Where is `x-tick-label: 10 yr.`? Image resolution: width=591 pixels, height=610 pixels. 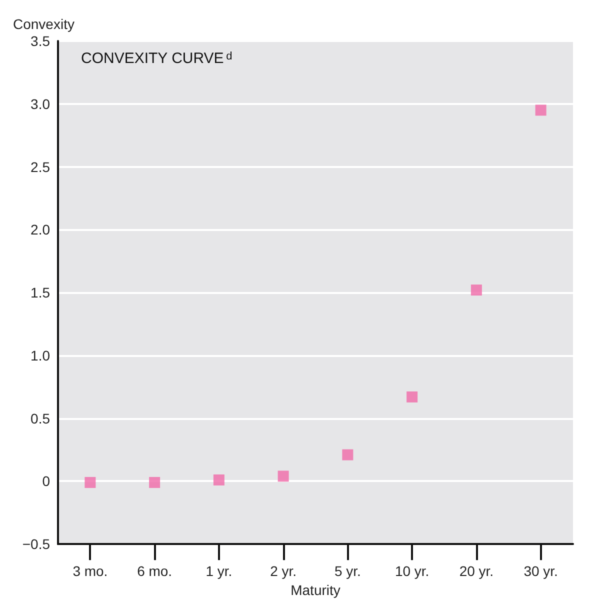
x-tick-label: 10 yr. is located at coordinates (412, 571).